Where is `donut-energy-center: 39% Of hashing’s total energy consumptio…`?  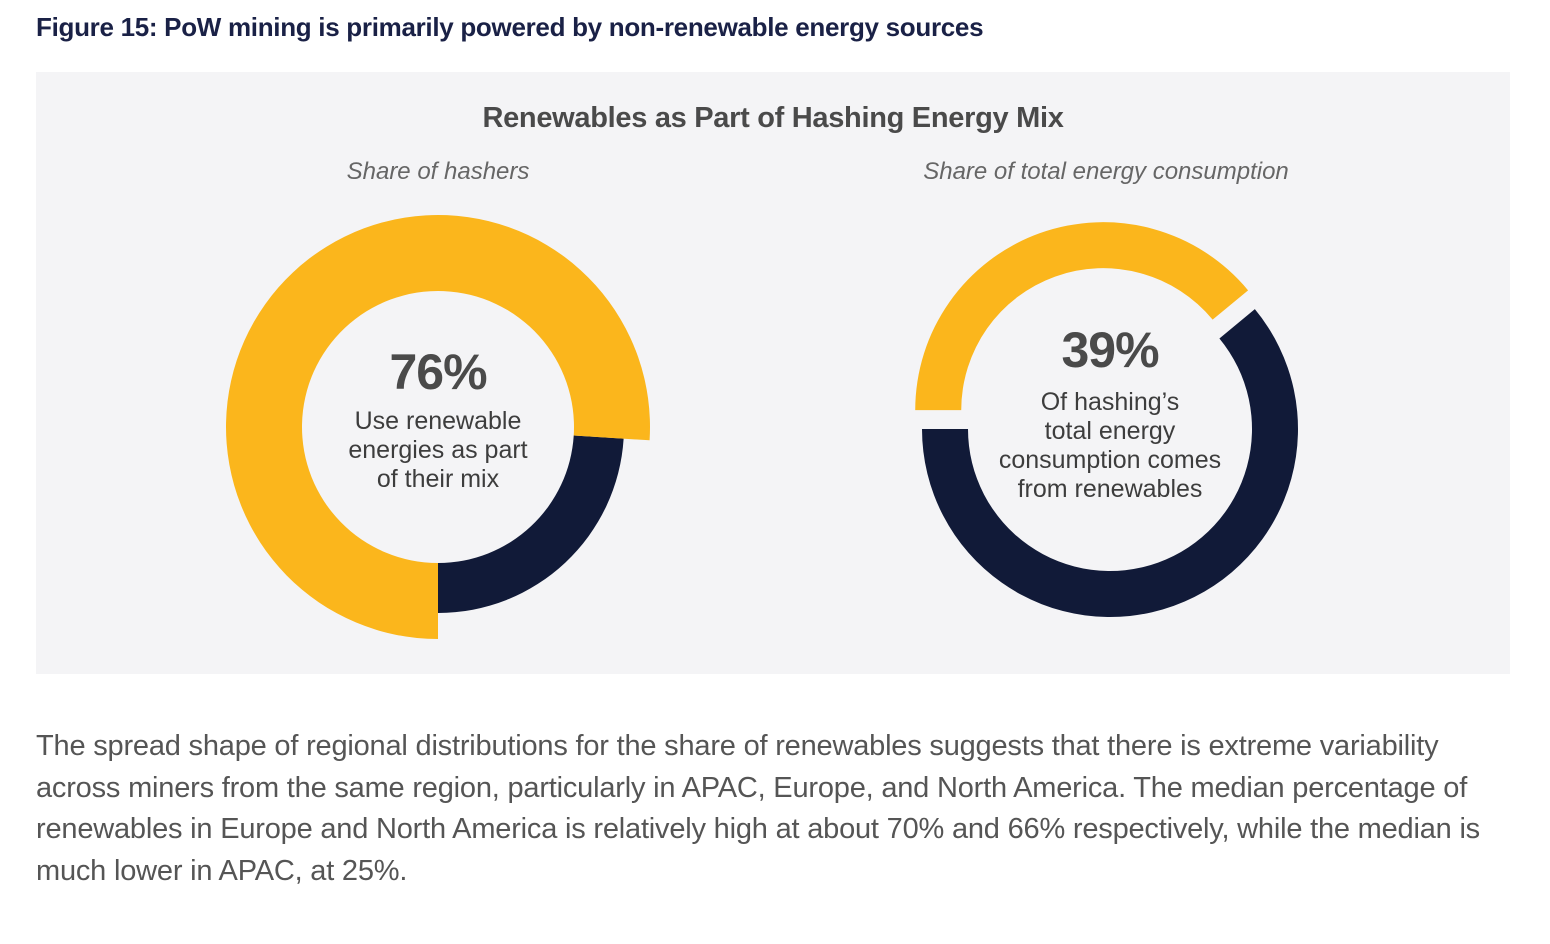 donut-energy-center: 39% Of hashing’s total energy consumptio… is located at coordinates (1110, 414).